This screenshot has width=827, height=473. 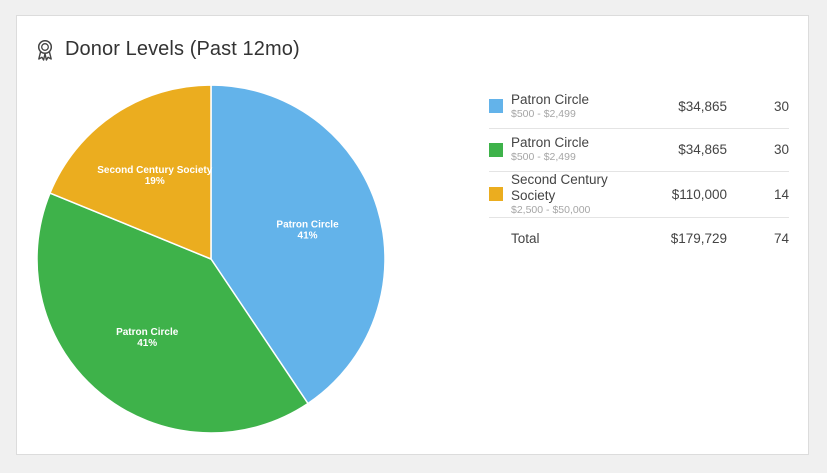 I want to click on pie-slice-label-2: Second Century Society, so click(x=154, y=170).